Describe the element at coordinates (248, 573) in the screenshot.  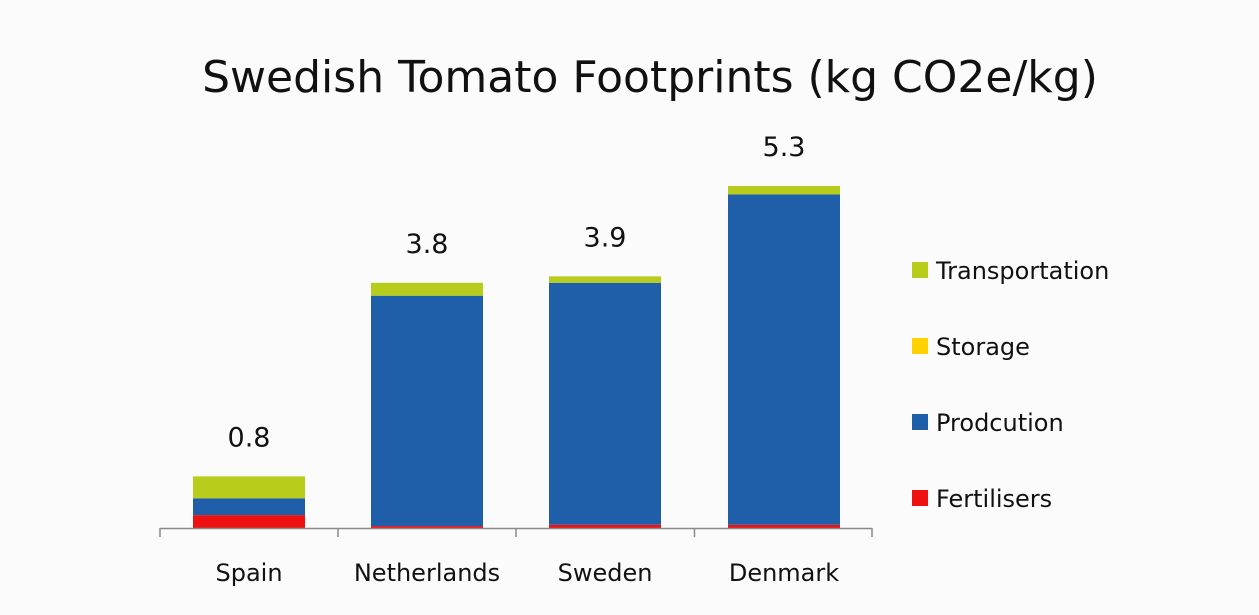
I see `x-tick-label-spain: Spain` at that location.